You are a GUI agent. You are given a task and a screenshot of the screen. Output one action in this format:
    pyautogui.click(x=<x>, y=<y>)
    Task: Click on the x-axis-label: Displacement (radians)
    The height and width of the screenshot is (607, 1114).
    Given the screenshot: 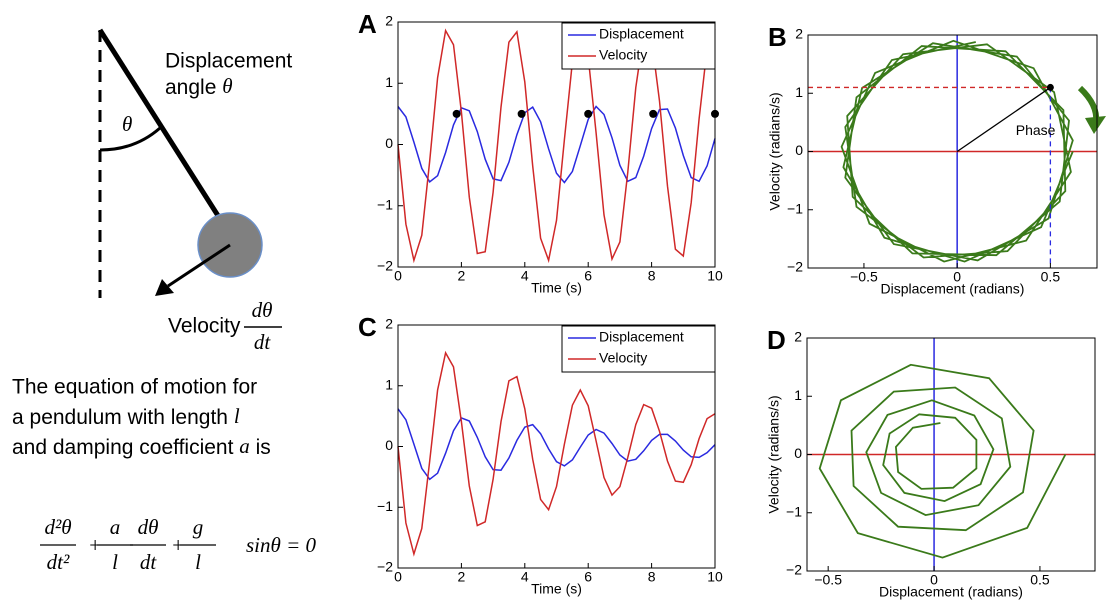 What is the action you would take?
    pyautogui.click(x=953, y=289)
    